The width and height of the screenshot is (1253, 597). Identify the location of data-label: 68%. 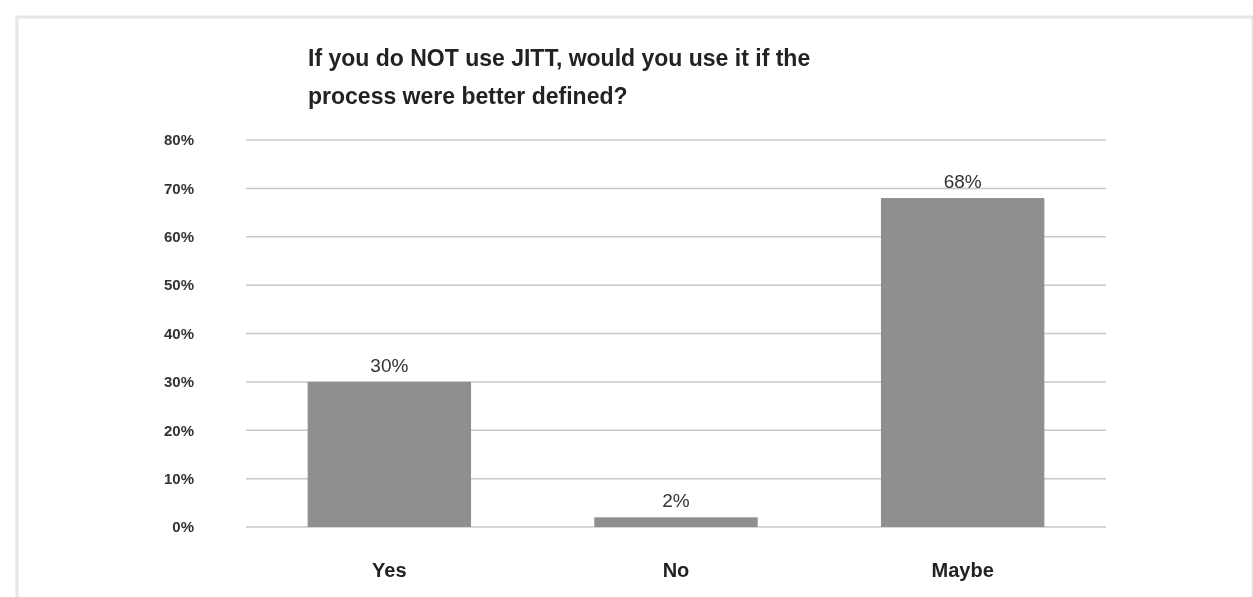
(962, 182).